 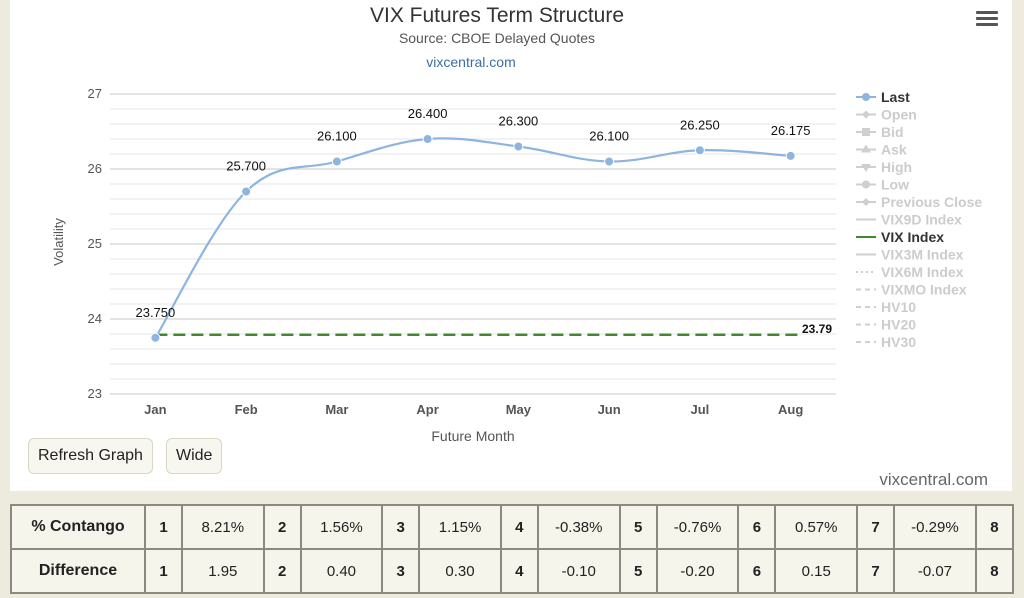 I want to click on chart-source-link: vixcentral.com, so click(x=470, y=62).